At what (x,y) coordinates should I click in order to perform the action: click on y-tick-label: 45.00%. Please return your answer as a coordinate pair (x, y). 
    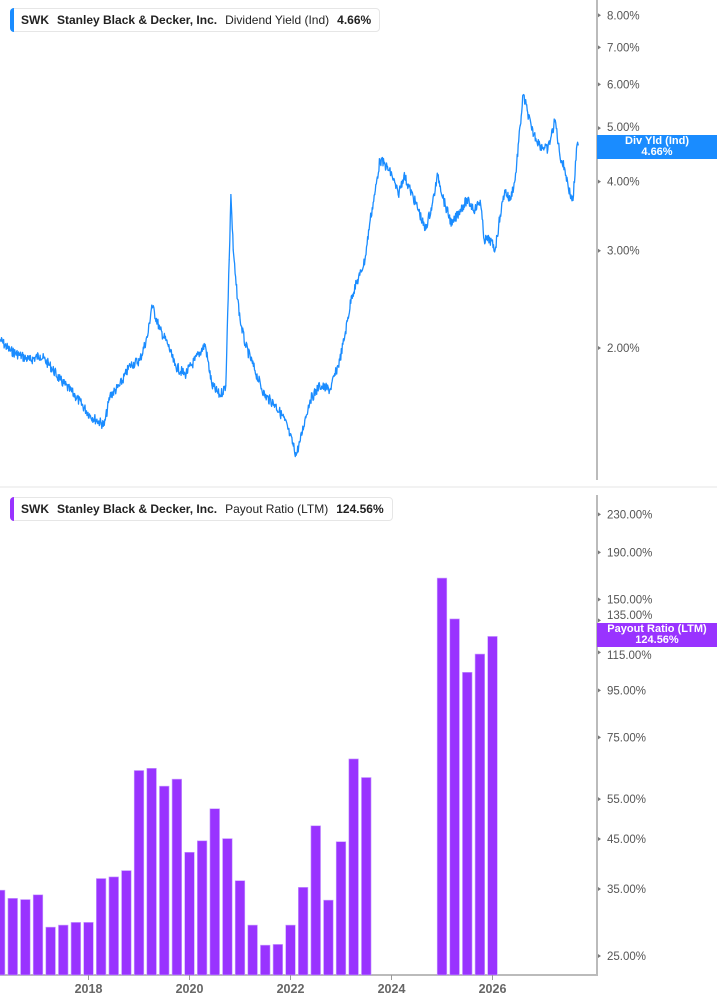
    Looking at the image, I should click on (626, 840).